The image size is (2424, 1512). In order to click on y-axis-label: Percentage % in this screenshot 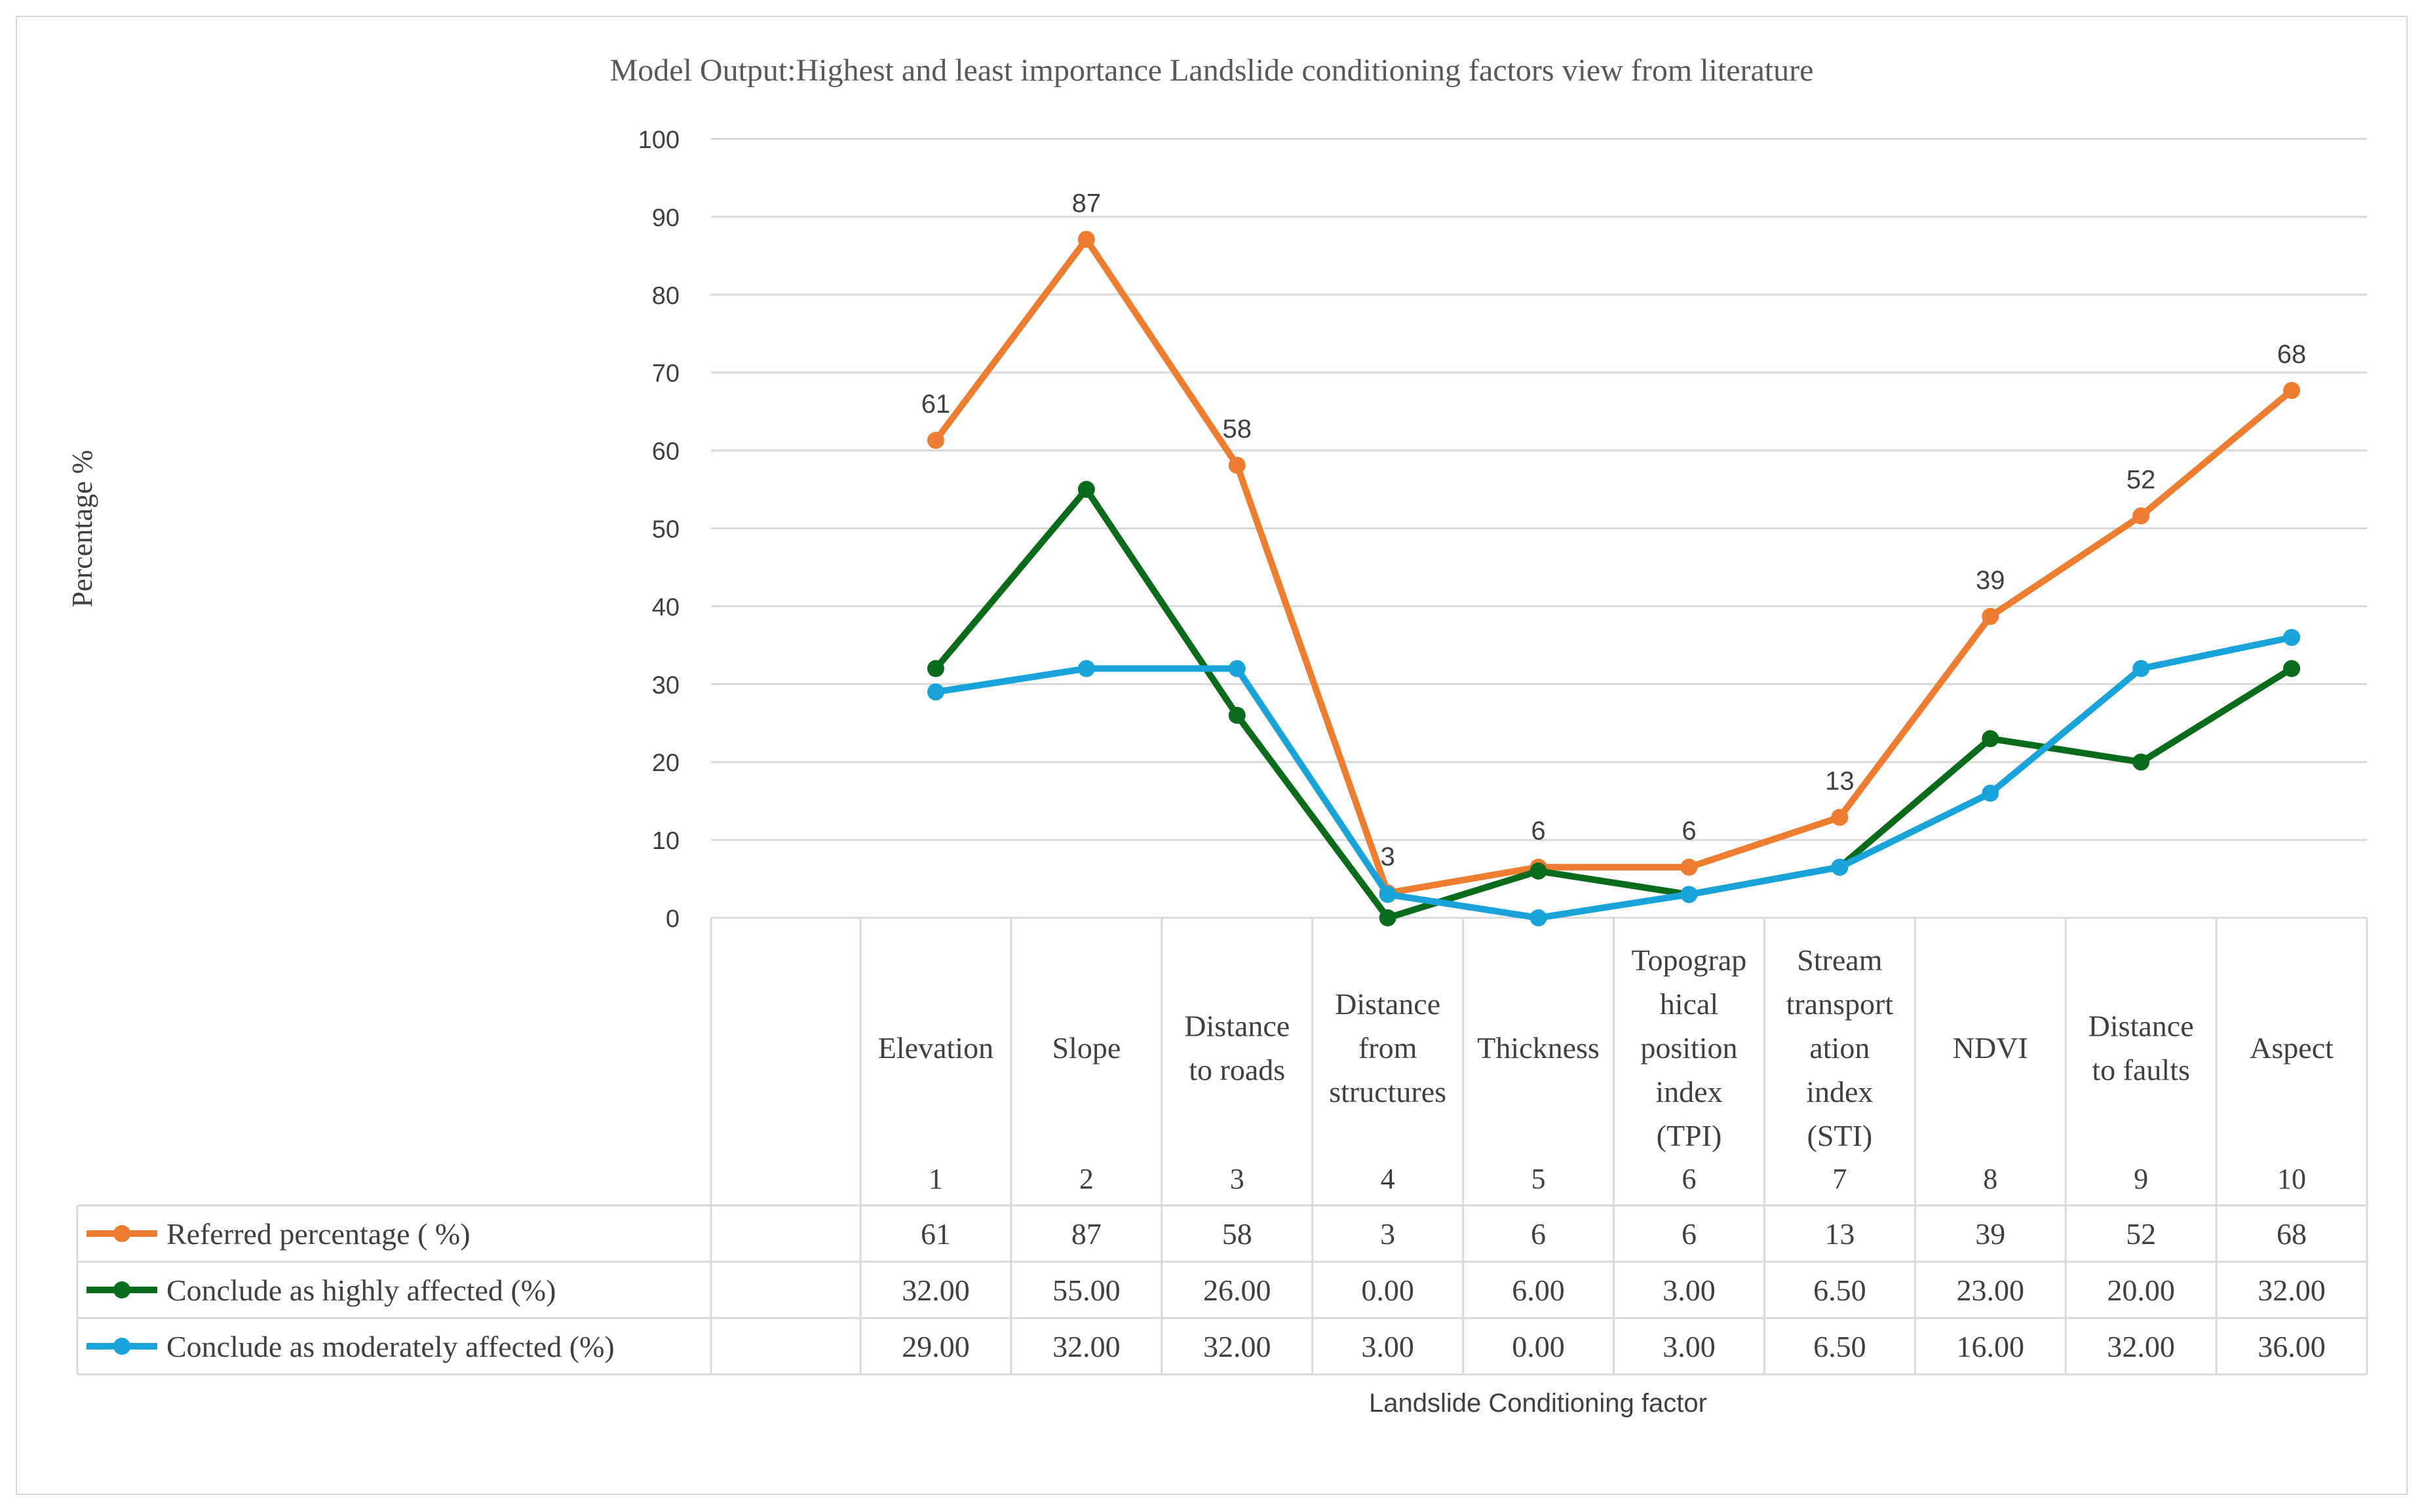, I will do `click(82, 529)`.